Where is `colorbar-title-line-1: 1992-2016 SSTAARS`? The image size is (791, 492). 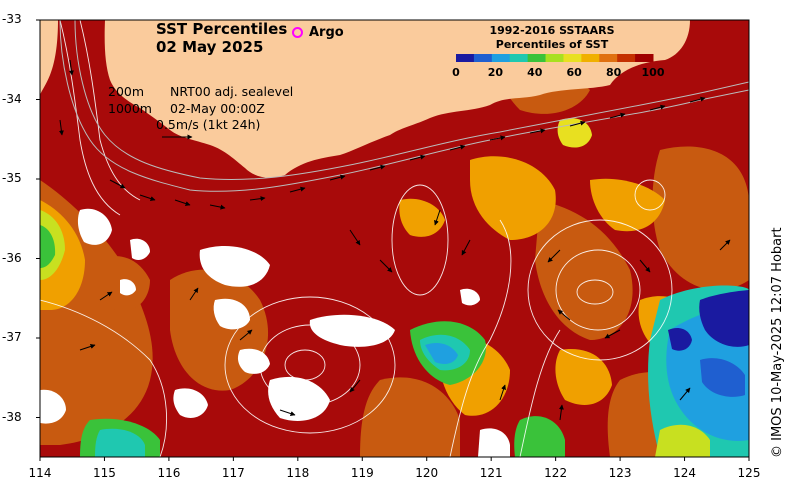 colorbar-title-line-1: 1992-2016 SSTAARS is located at coordinates (552, 30).